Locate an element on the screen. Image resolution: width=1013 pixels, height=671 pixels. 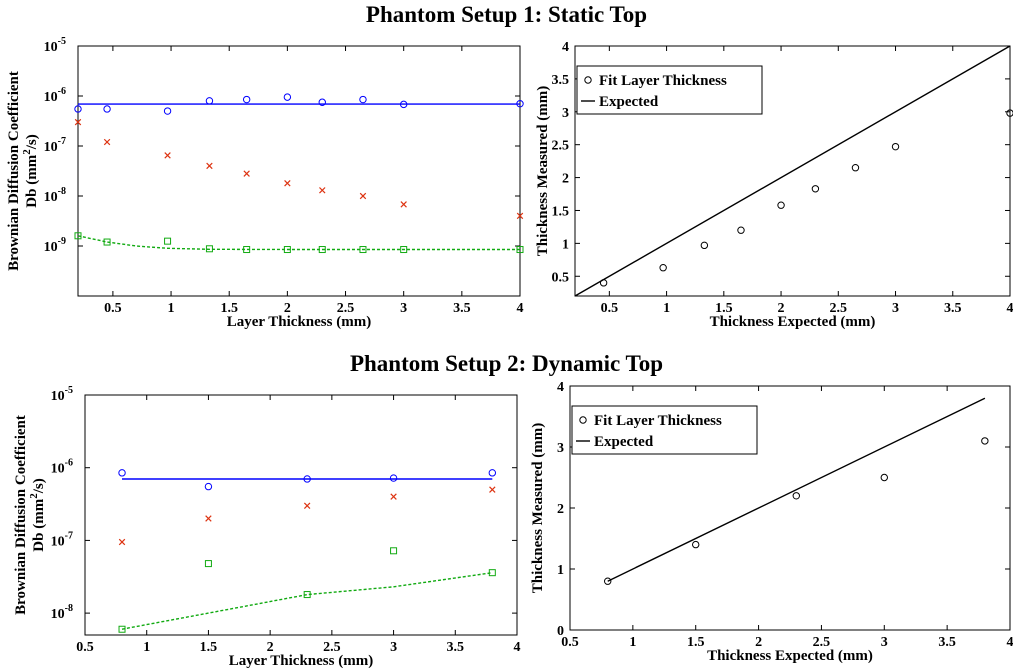
y-tick-label: 10⁻⁶ is located at coordinates (55, 95).